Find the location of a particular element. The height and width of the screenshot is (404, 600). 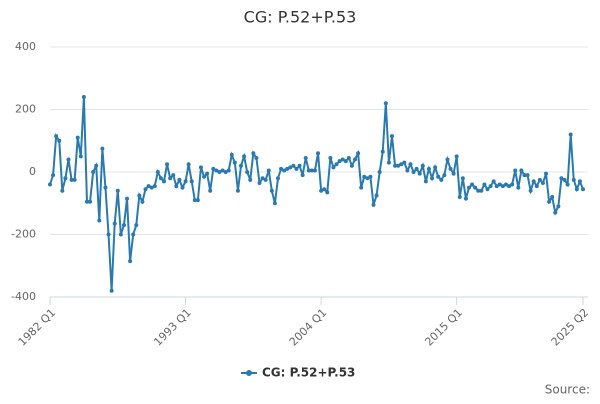

y-tick-label: 400 is located at coordinates (25, 46).